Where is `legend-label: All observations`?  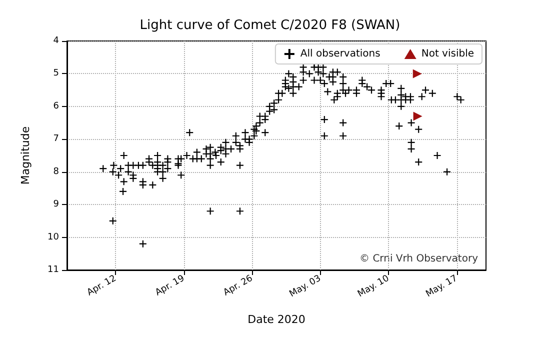 legend-label: All observations is located at coordinates (340, 54).